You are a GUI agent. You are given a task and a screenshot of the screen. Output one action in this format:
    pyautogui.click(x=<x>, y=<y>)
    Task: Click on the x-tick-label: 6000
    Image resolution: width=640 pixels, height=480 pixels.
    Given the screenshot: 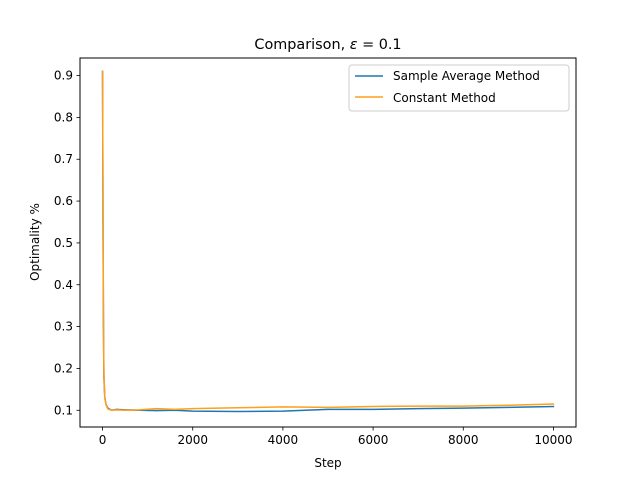 What is the action you would take?
    pyautogui.click(x=373, y=440)
    